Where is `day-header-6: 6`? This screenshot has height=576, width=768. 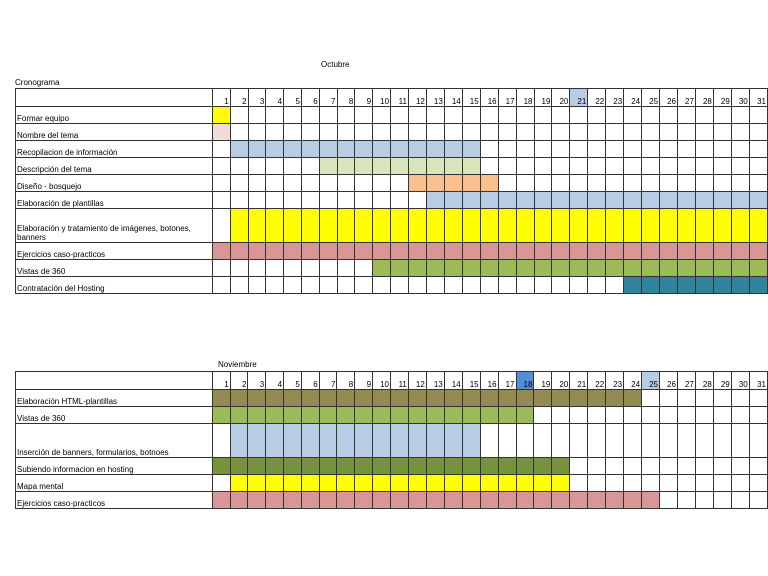
day-header-6: 6 is located at coordinates (310, 380).